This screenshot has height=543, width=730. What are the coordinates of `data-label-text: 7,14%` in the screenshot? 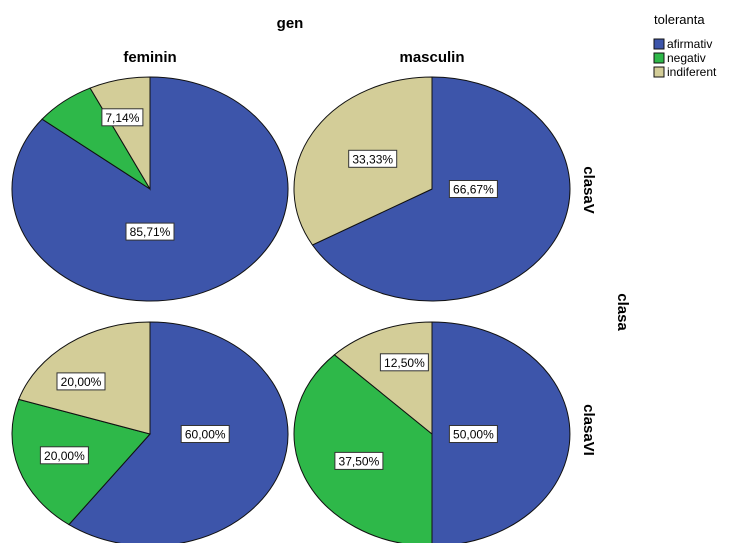 It's located at (122, 118).